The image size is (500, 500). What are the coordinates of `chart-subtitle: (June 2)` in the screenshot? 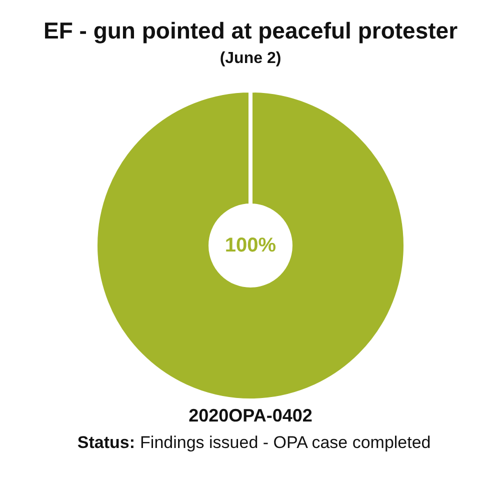 It's located at (251, 58).